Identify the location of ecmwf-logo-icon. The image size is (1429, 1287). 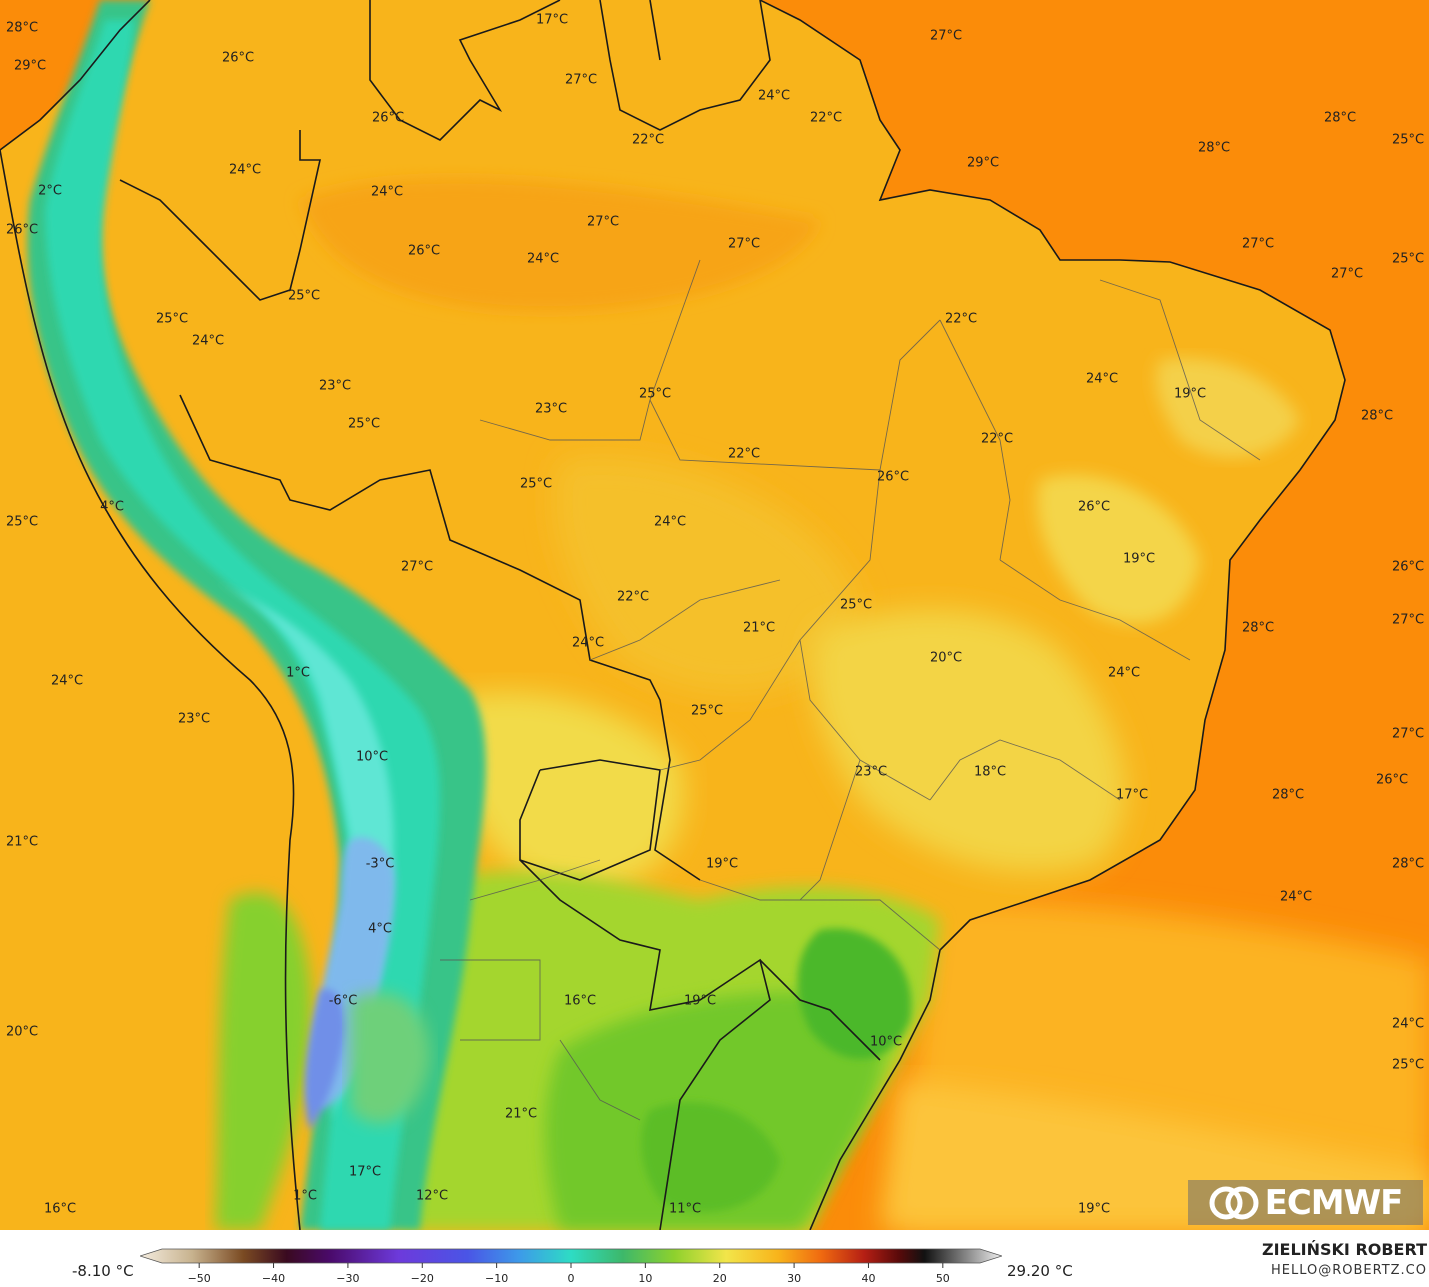
(1234, 1202).